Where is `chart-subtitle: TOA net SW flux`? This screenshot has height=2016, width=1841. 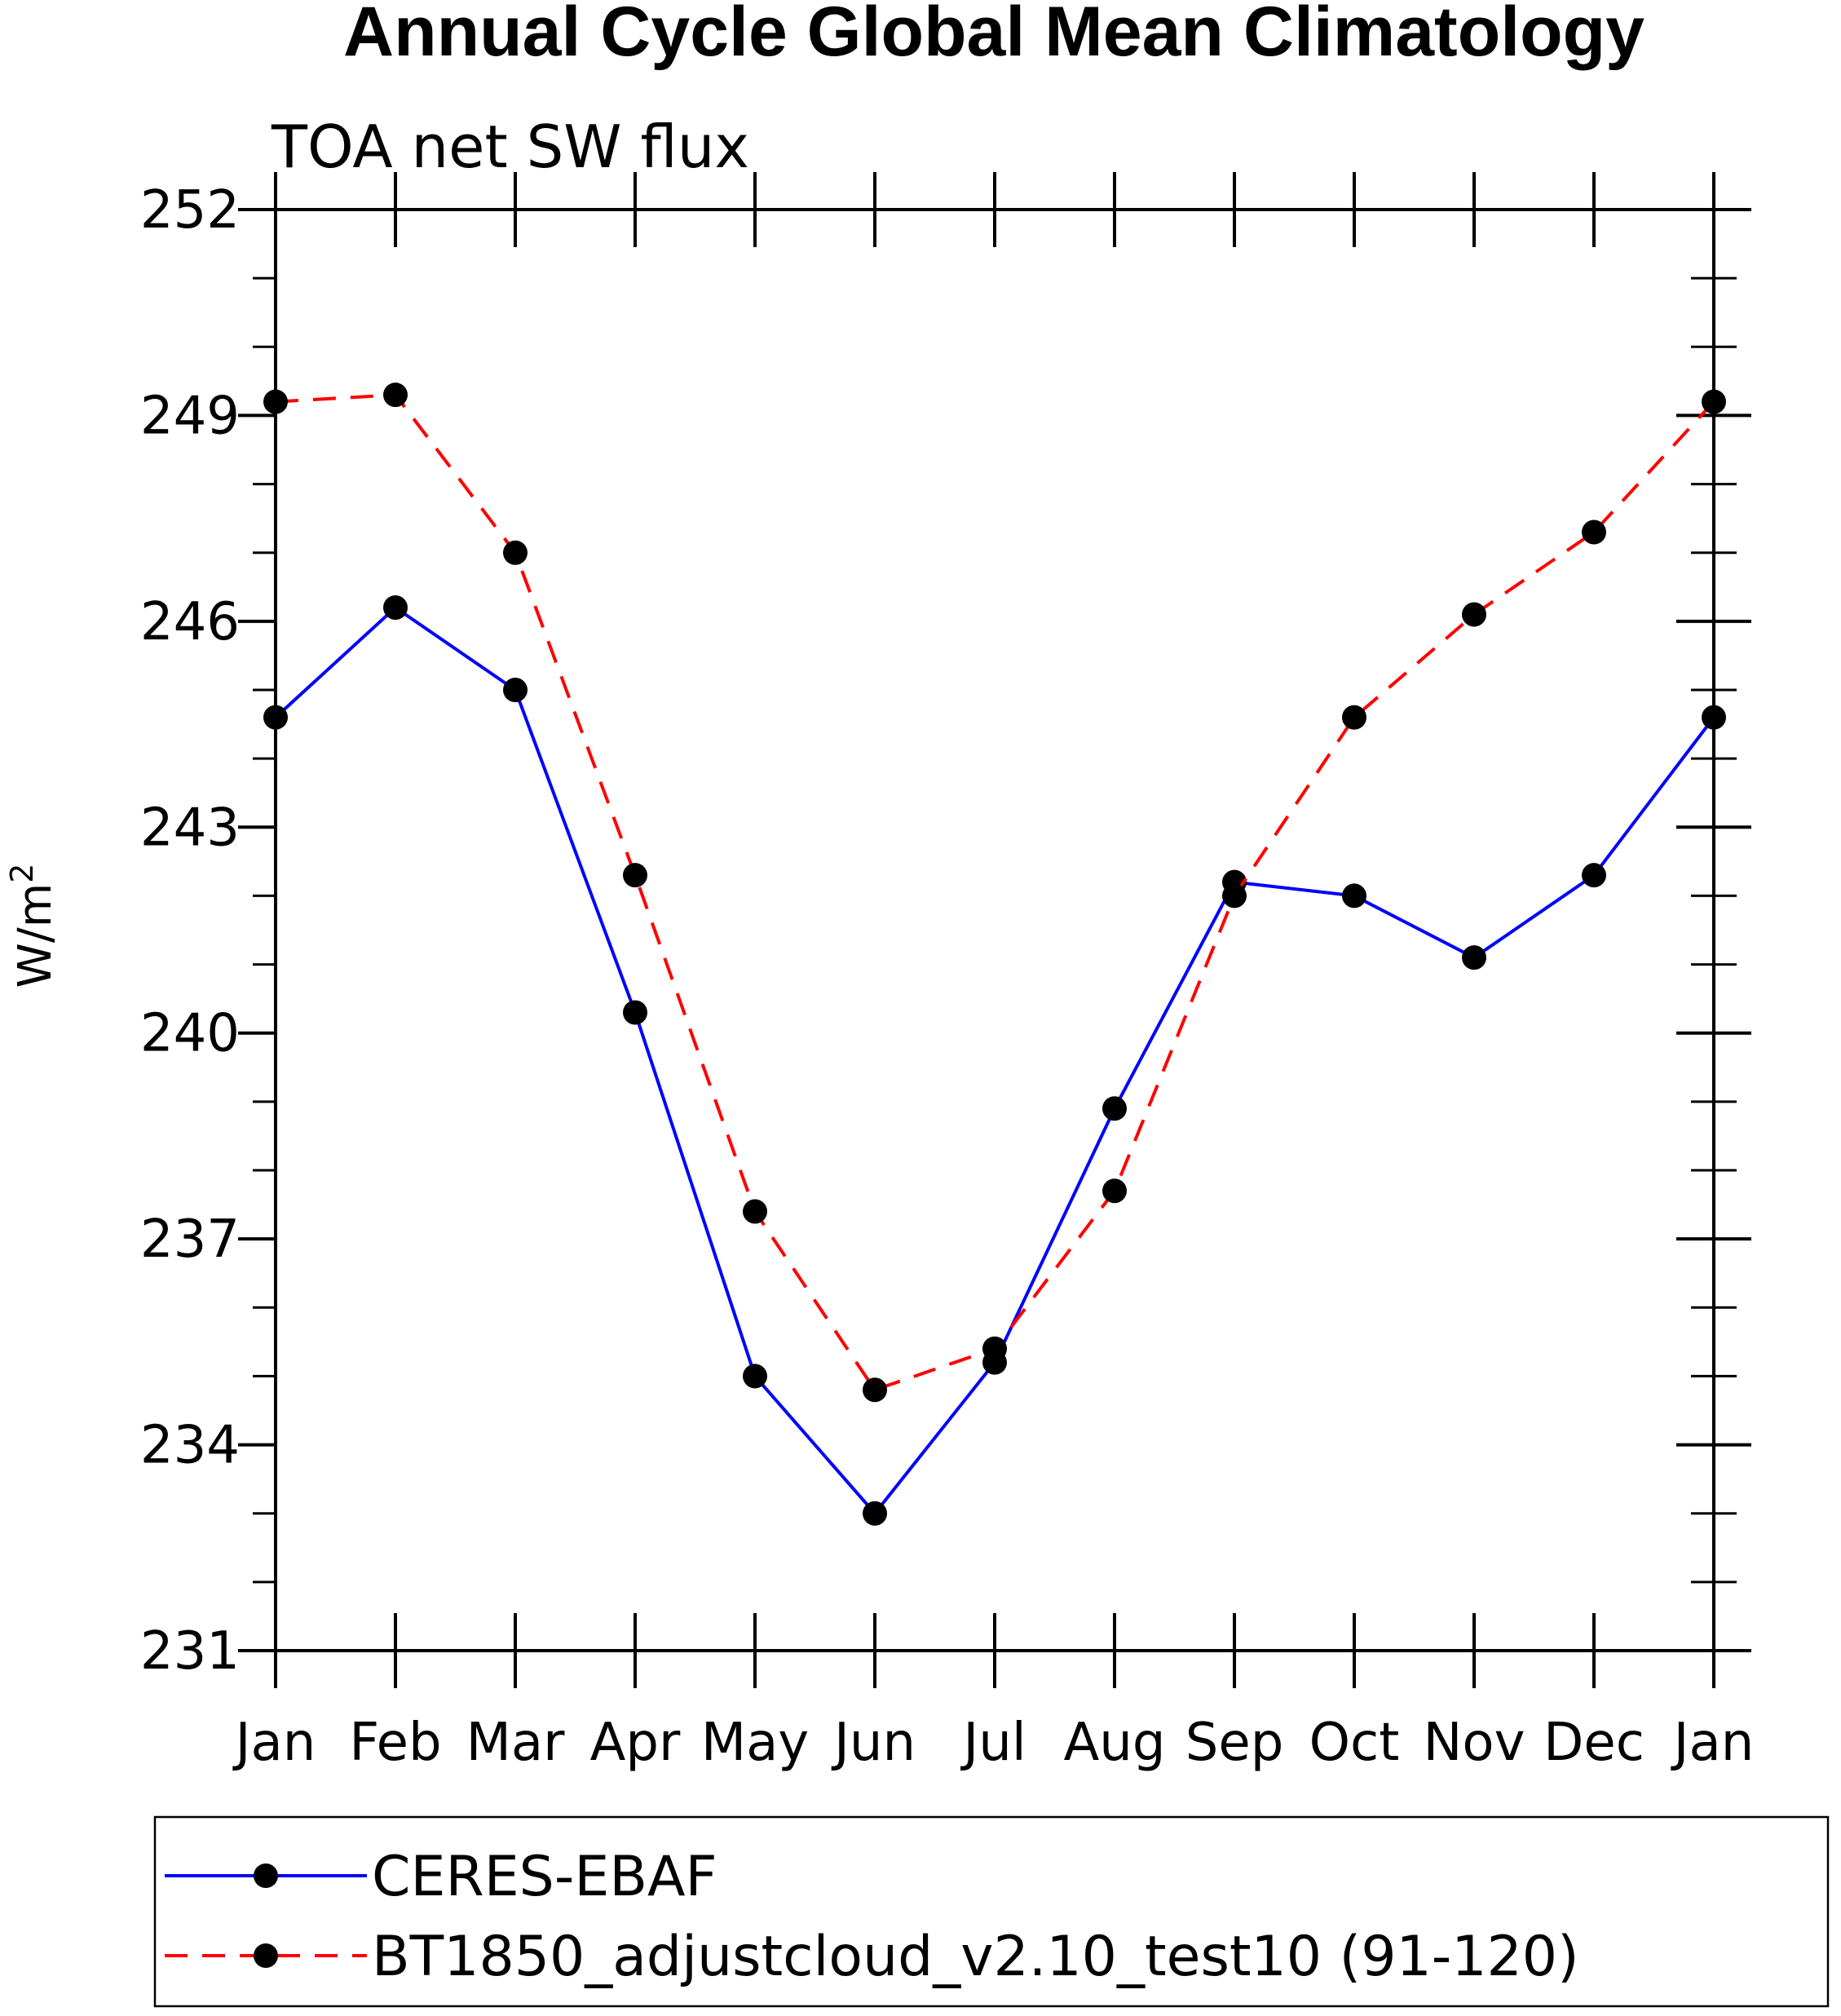
chart-subtitle: TOA net SW flux is located at coordinates (510, 147).